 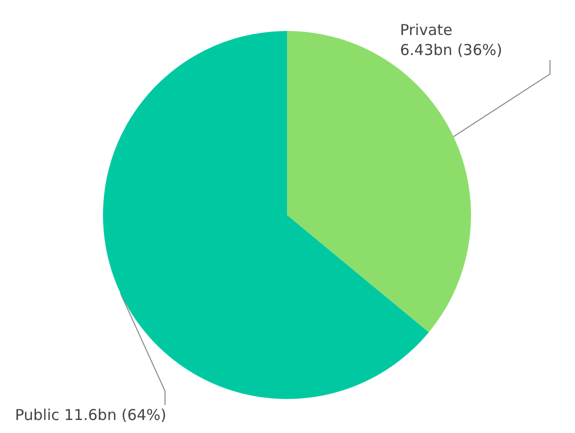 What do you see at coordinates (90, 415) in the screenshot?
I see `slice-label: Public 11.6bn (64%)` at bounding box center [90, 415].